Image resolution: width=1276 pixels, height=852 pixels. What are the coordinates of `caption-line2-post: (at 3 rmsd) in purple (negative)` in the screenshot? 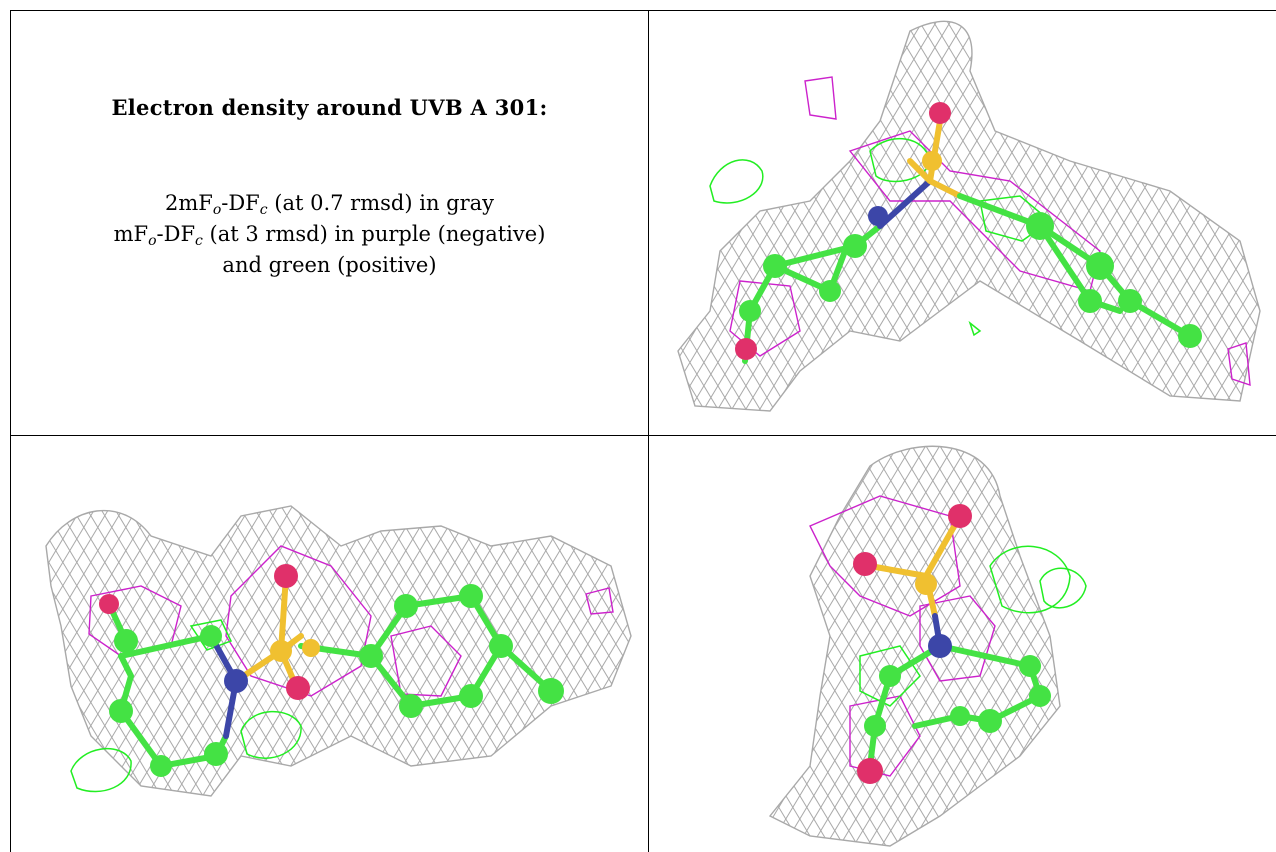 It's located at (374, 234).